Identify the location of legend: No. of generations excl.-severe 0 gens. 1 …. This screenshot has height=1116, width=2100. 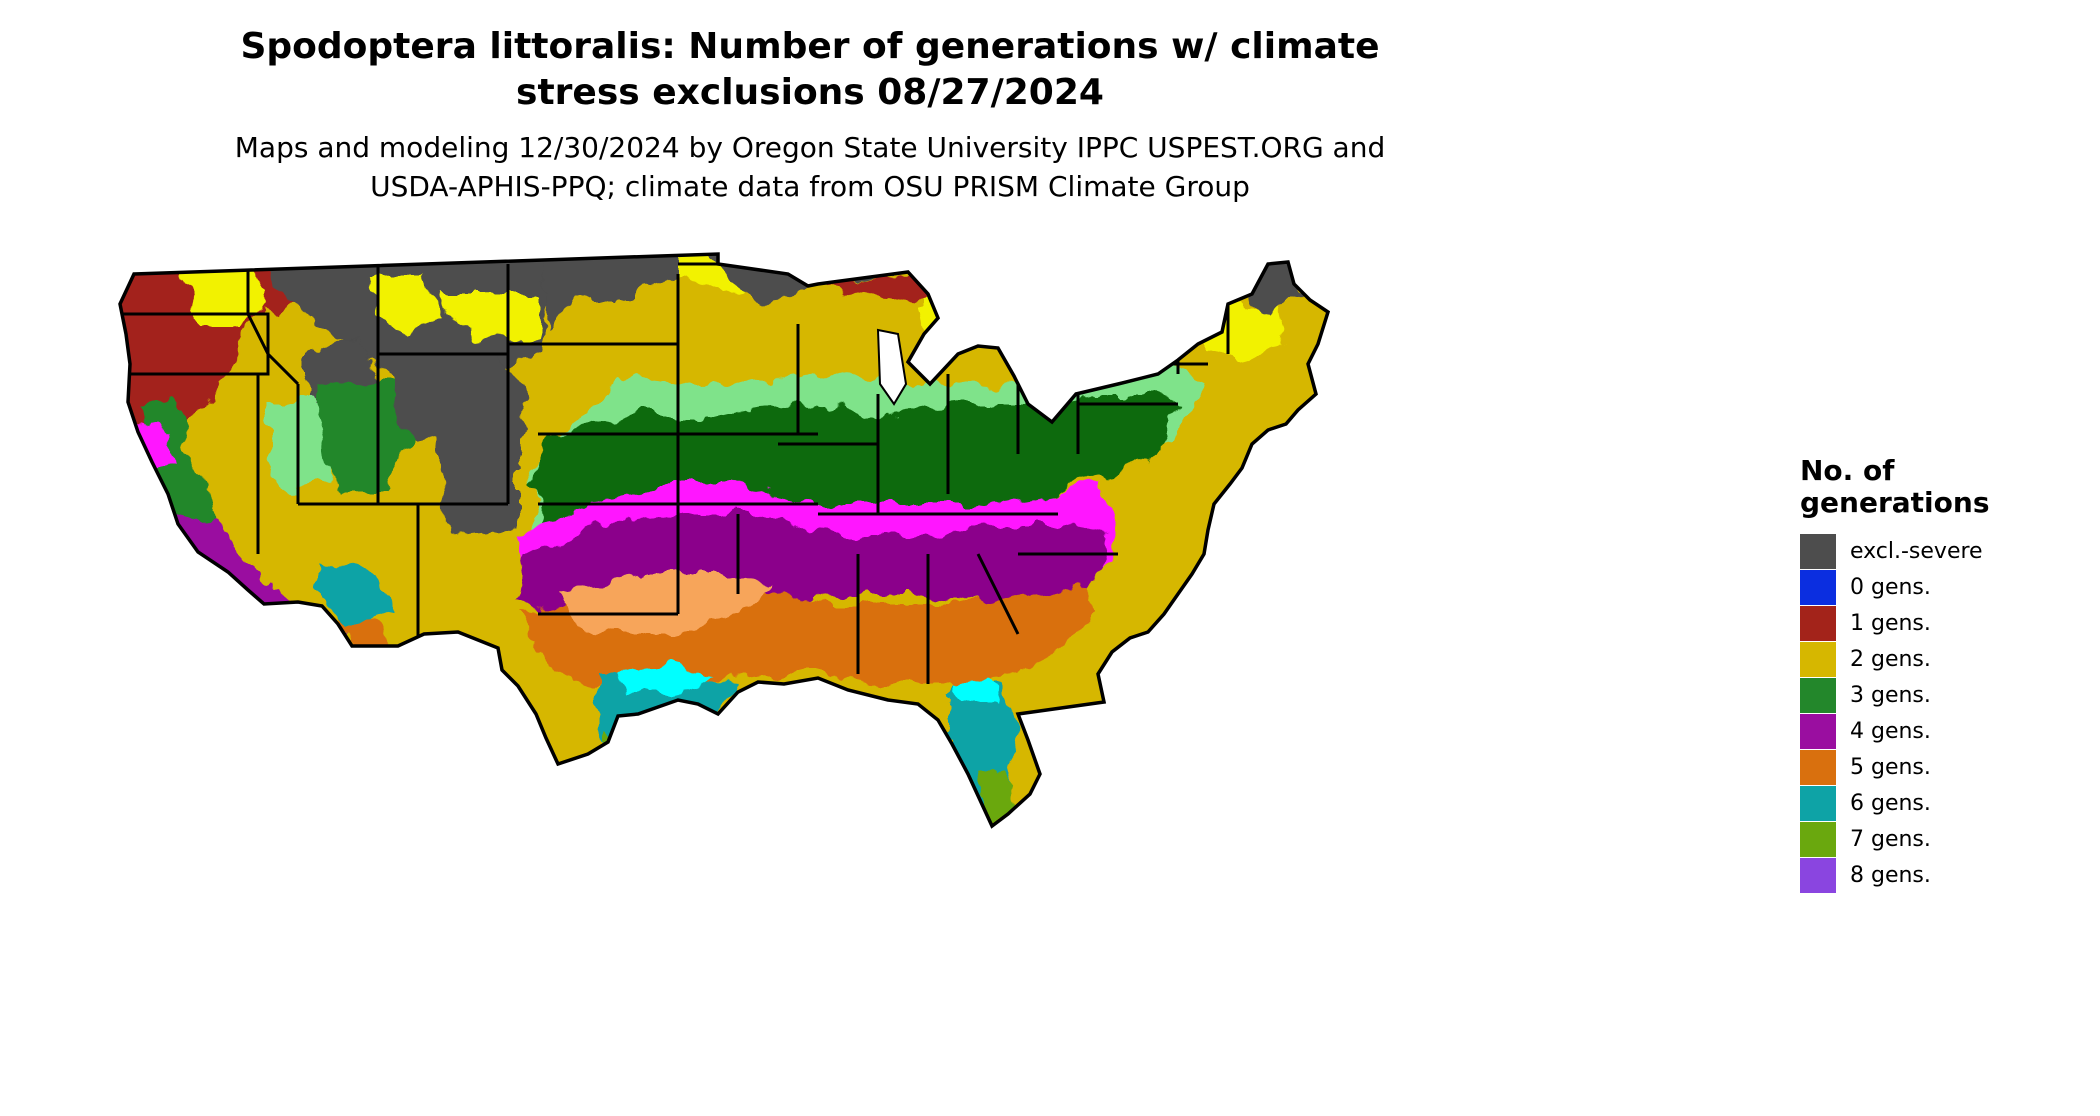
(1945, 674).